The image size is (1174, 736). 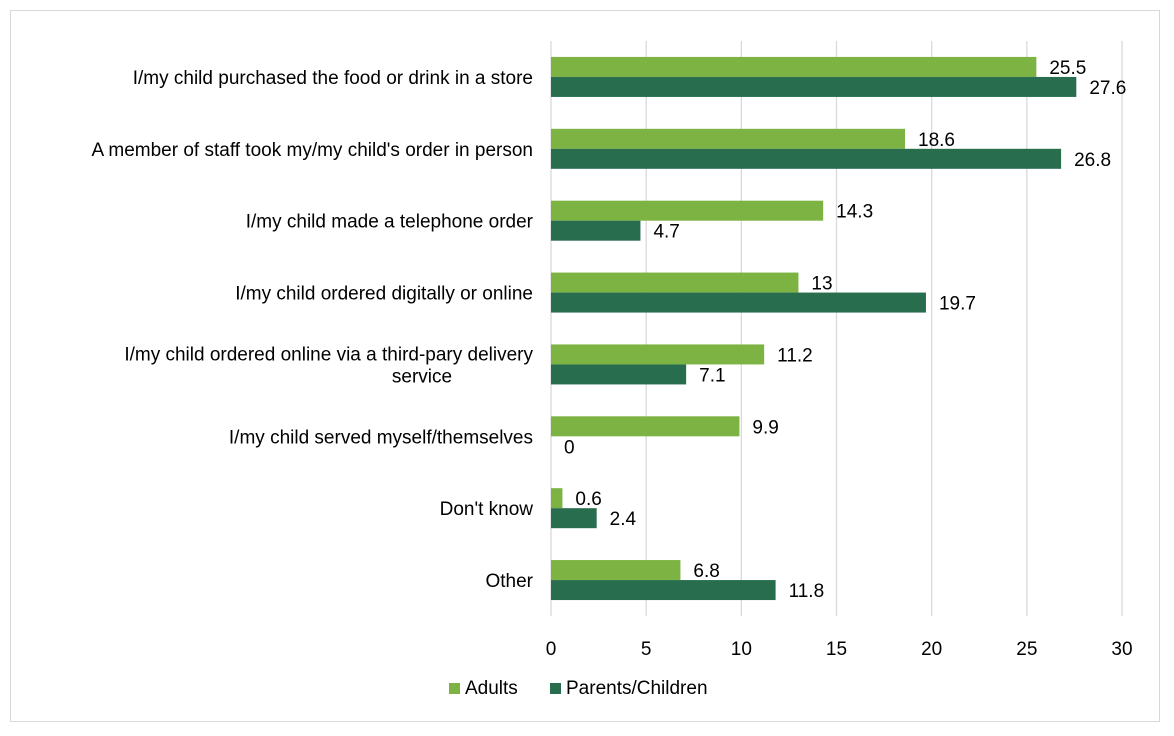 I want to click on x-tick-labels: 0 5 10 15 20 25 30, so click(x=839, y=649).